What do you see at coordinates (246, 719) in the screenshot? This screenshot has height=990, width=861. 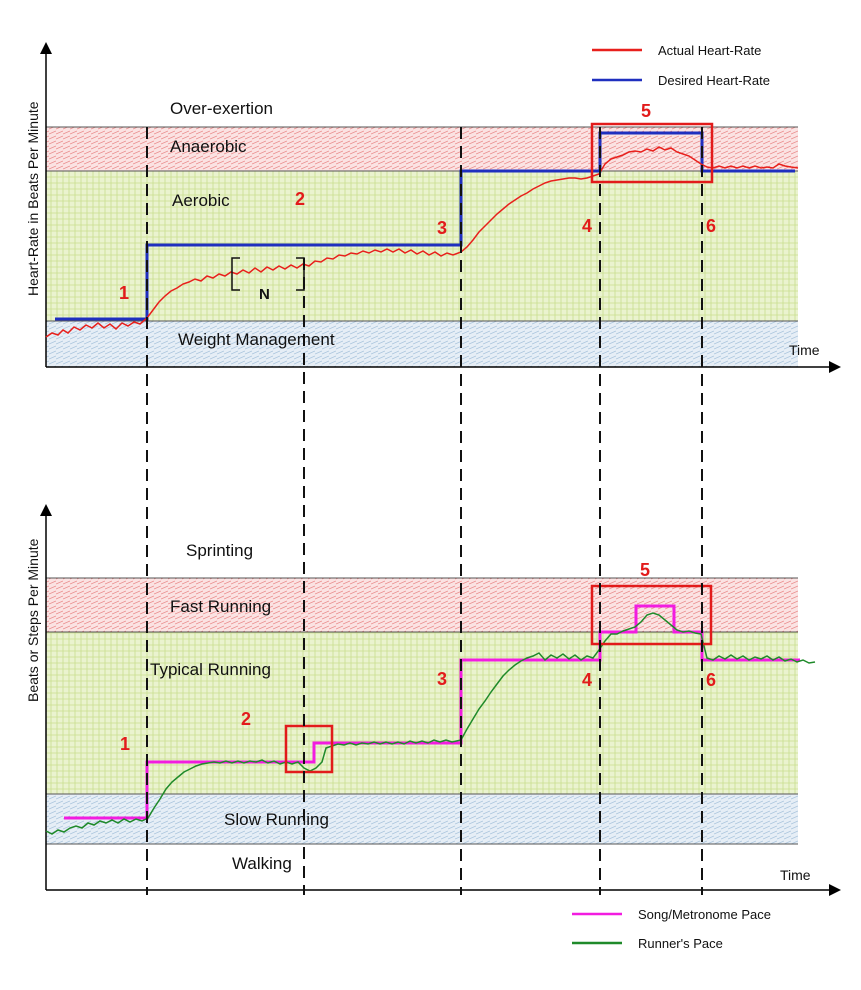 I see `bottom-marker-2: 2` at bounding box center [246, 719].